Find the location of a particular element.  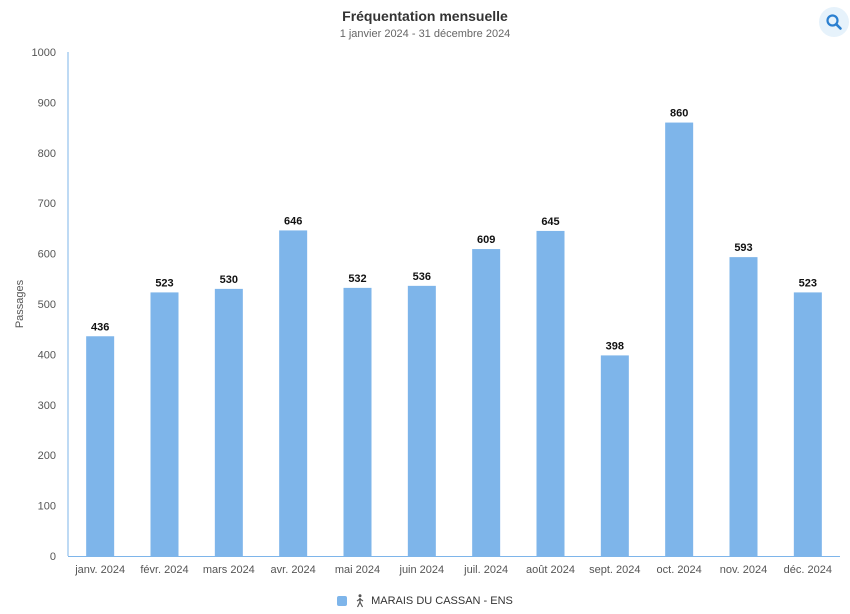

legend-swatch is located at coordinates (342, 601).